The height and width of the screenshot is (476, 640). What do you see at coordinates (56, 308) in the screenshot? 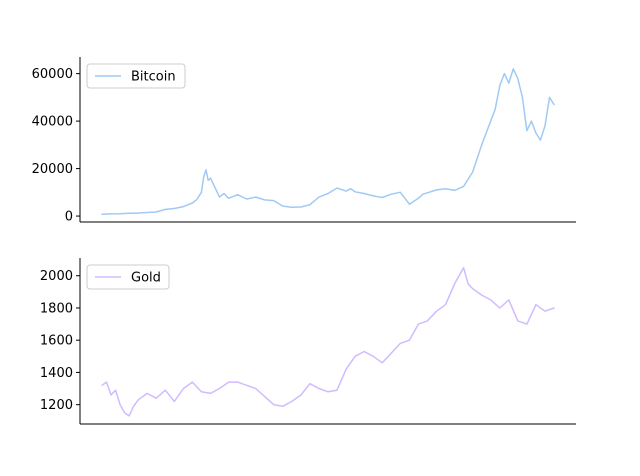
I see `y-tick-label: 1800` at bounding box center [56, 308].